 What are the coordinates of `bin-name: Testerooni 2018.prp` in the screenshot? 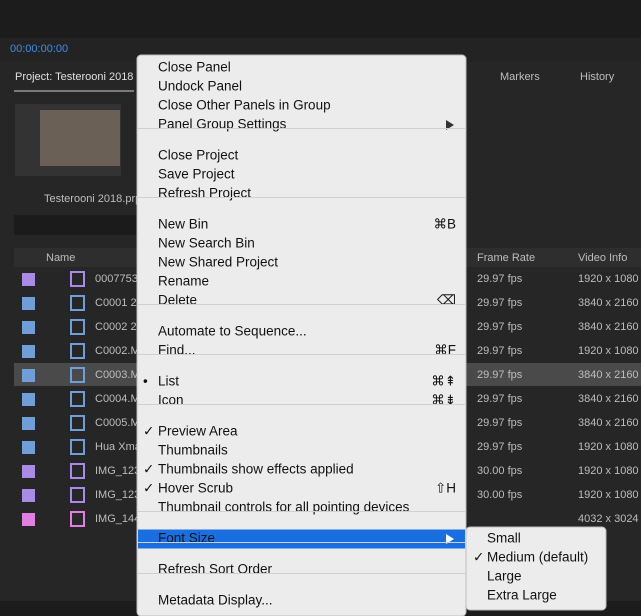 It's located at (92, 199).